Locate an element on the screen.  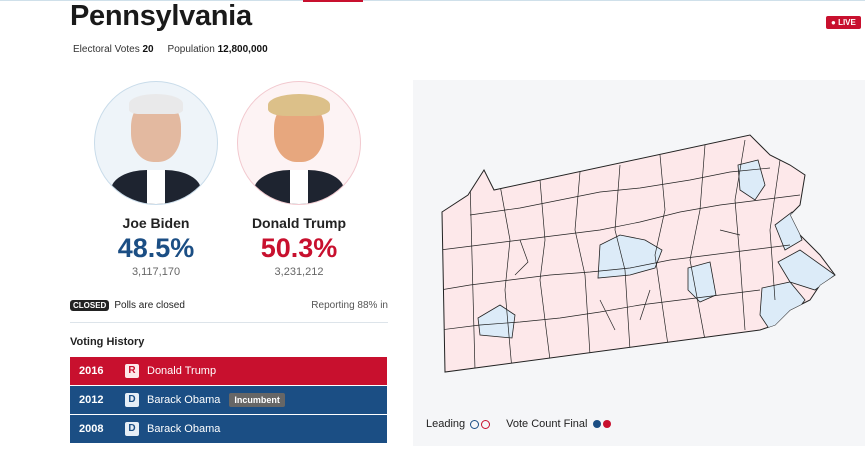
candidate-biden: Joe Biden 48.5% 3,117,170 is located at coordinates (156, 179).